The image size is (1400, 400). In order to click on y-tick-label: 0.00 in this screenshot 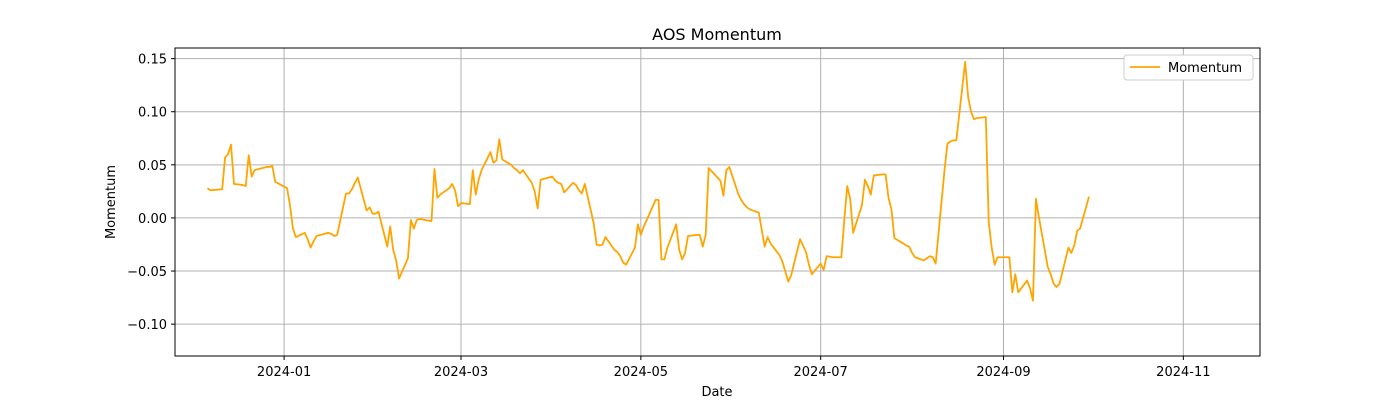, I will do `click(152, 219)`.